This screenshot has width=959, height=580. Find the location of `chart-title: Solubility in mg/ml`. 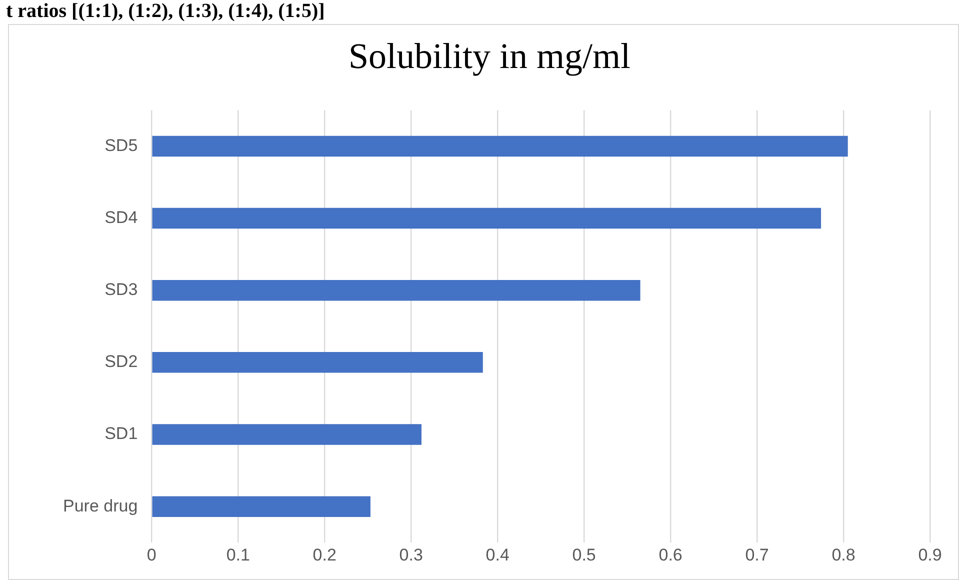

chart-title: Solubility in mg/ml is located at coordinates (489, 56).